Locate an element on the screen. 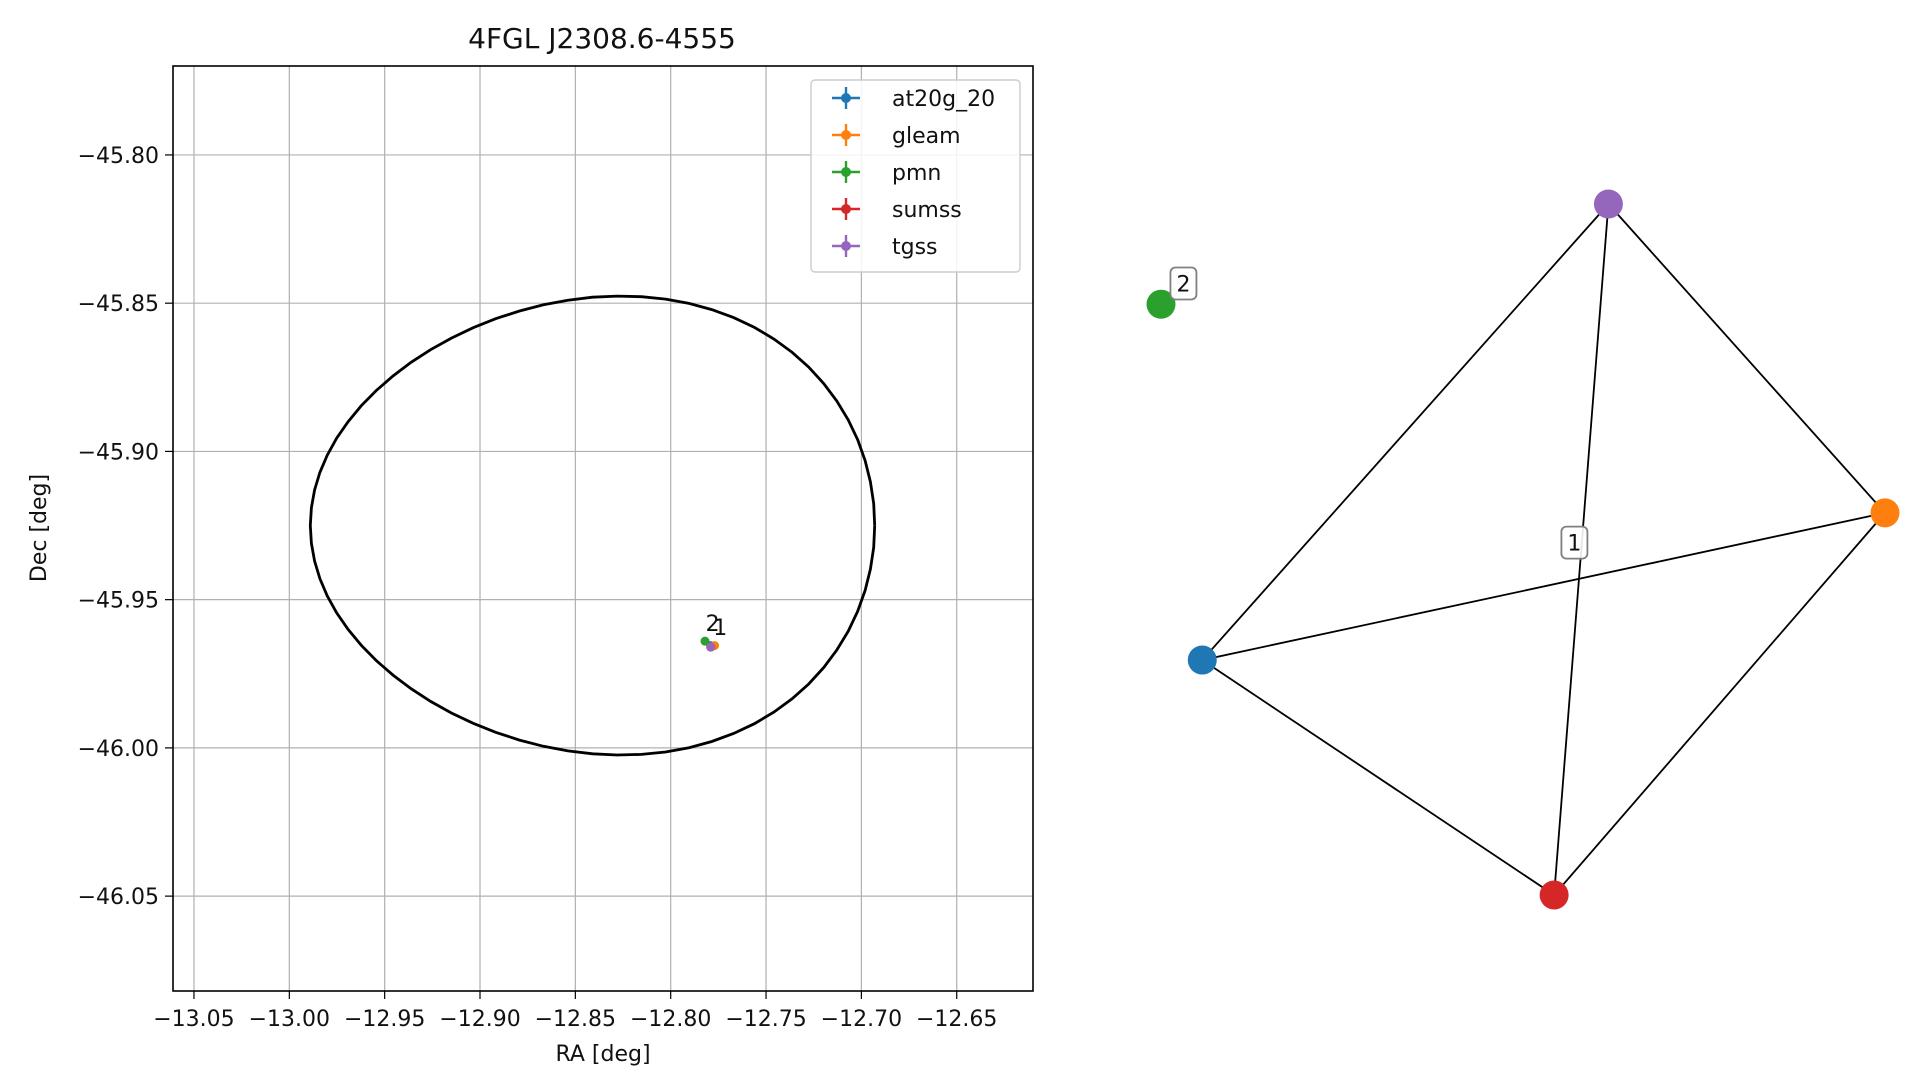  localization-ellipse is located at coordinates (592, 525).